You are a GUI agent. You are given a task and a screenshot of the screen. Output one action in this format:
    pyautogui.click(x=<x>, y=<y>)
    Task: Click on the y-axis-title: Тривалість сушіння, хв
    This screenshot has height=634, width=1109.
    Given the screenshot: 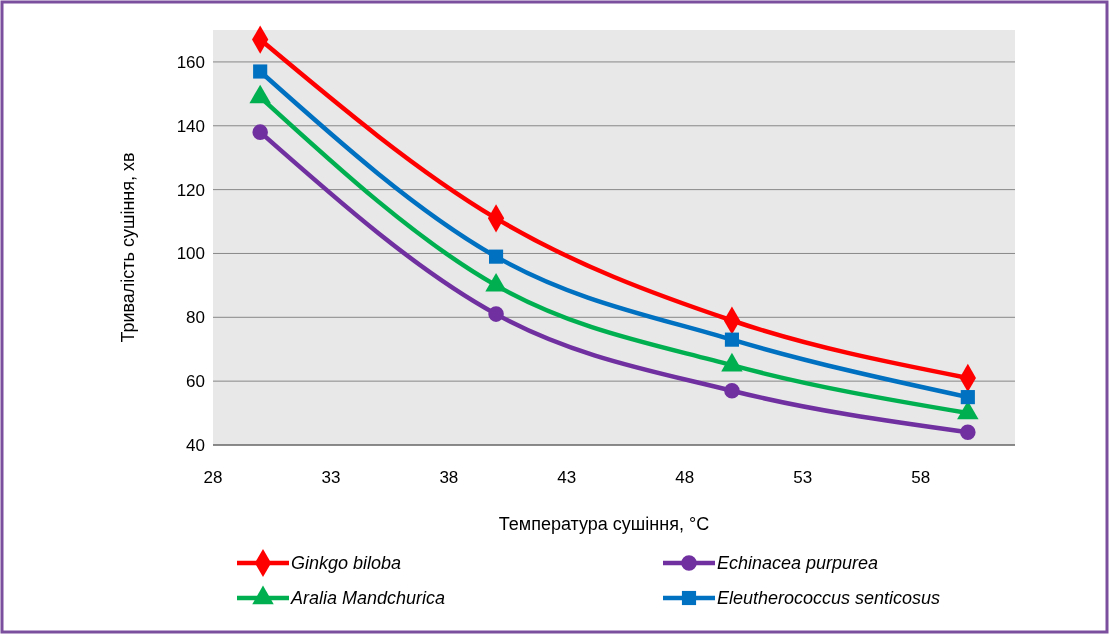 What is the action you would take?
    pyautogui.click(x=128, y=247)
    